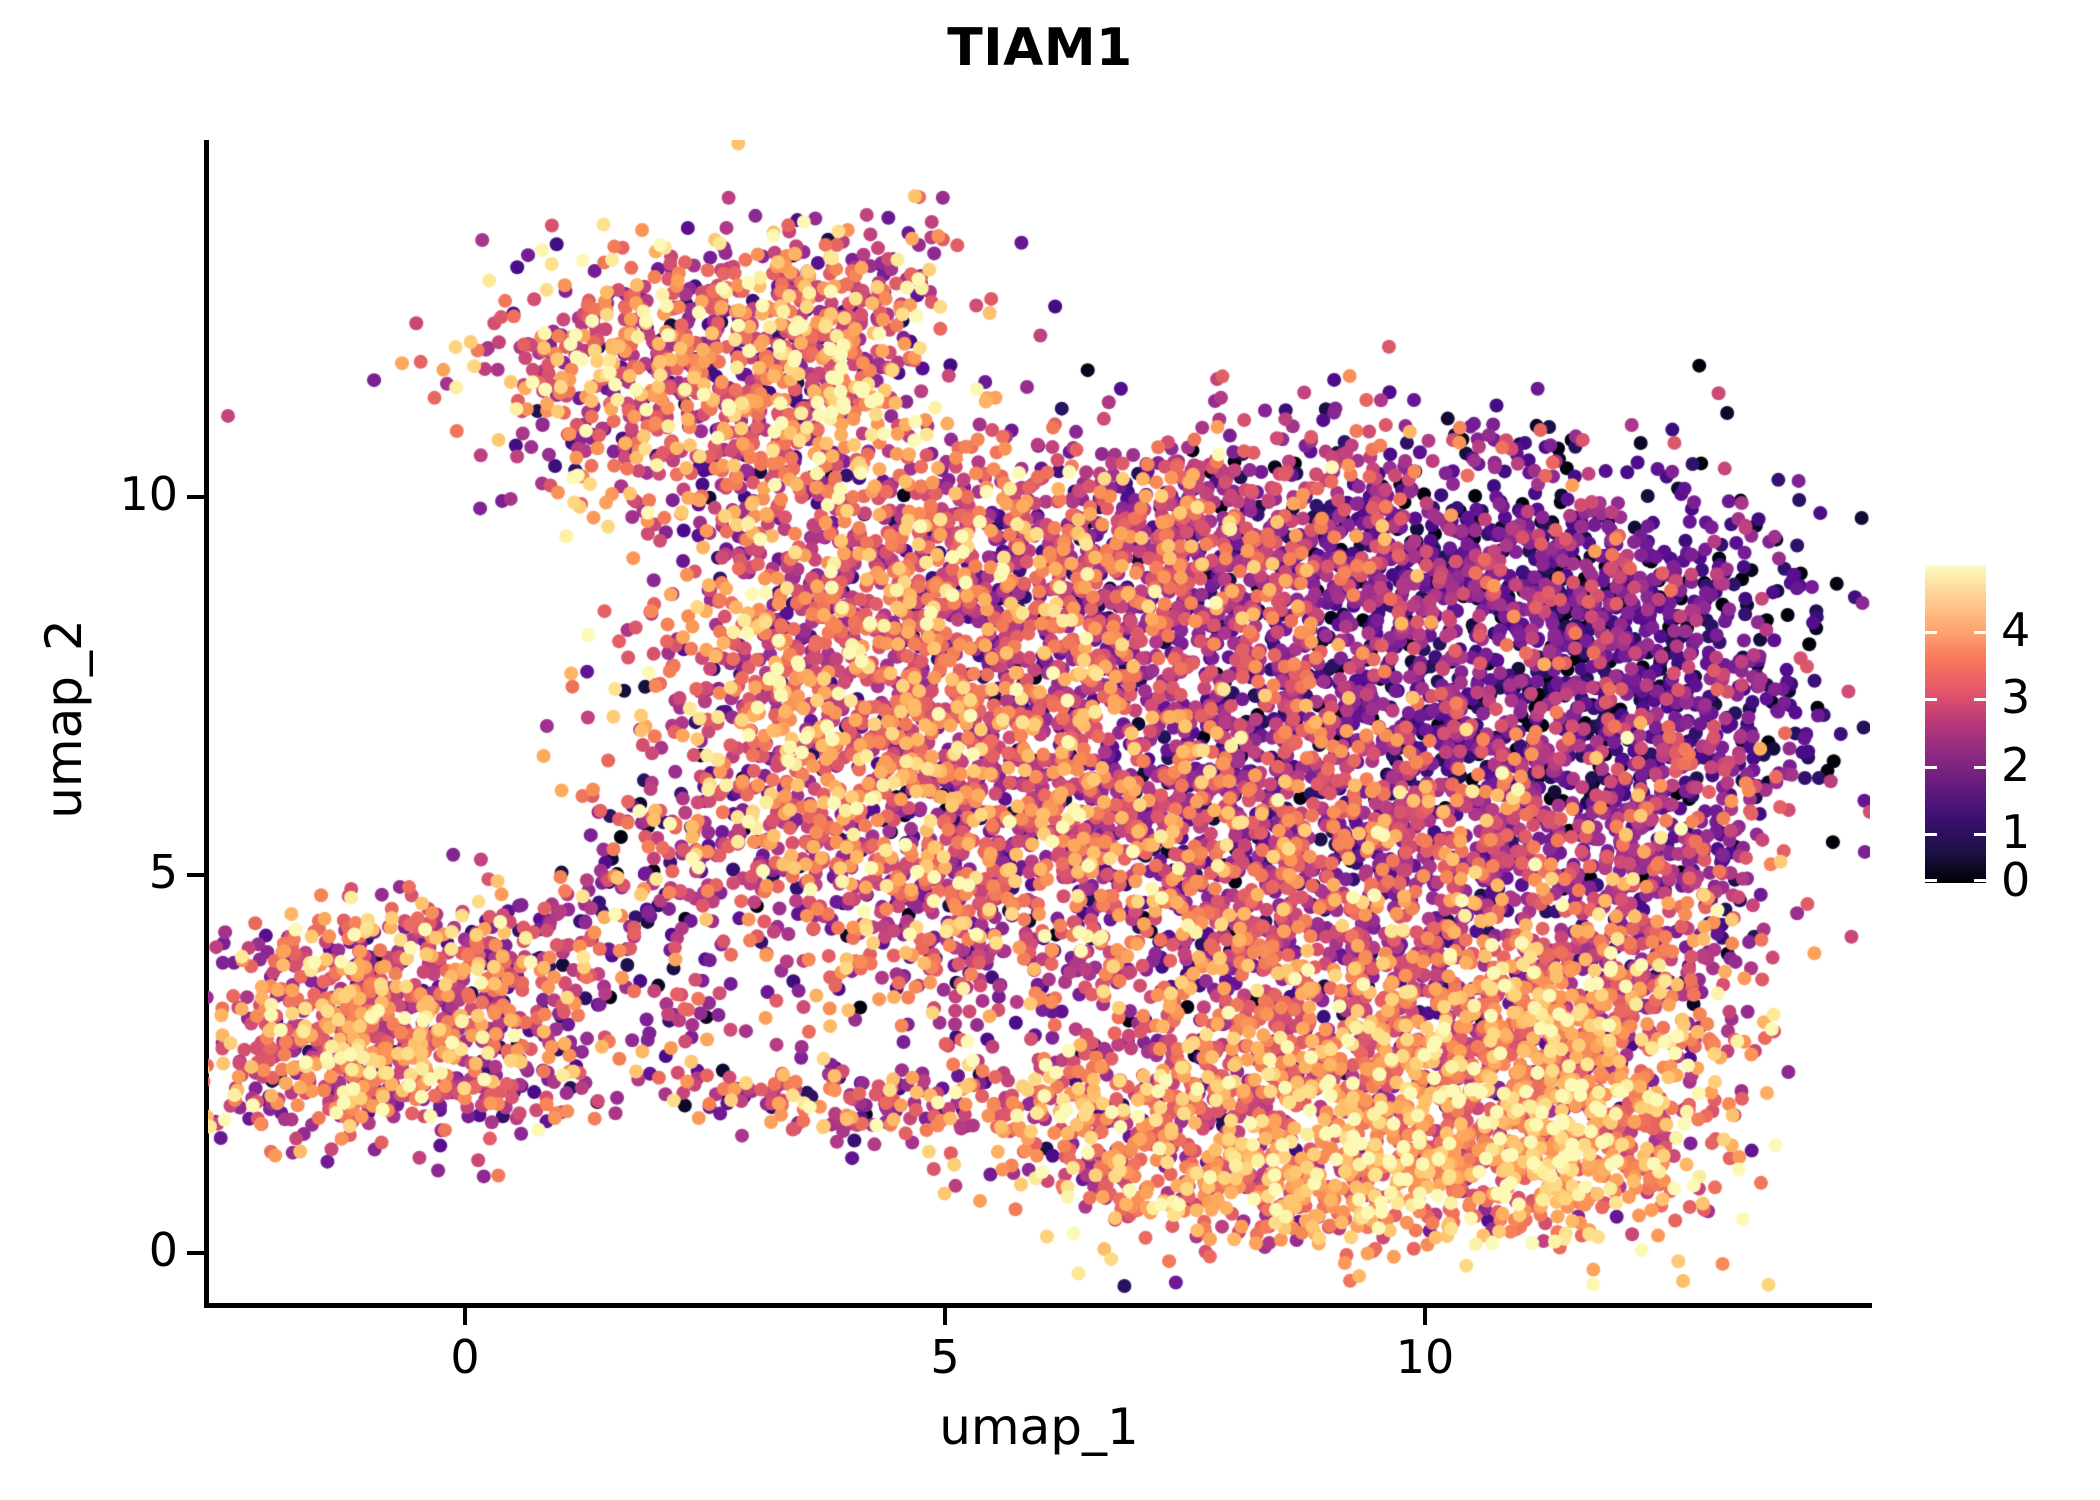  What do you see at coordinates (206, 724) in the screenshot?
I see `y-axis-spine` at bounding box center [206, 724].